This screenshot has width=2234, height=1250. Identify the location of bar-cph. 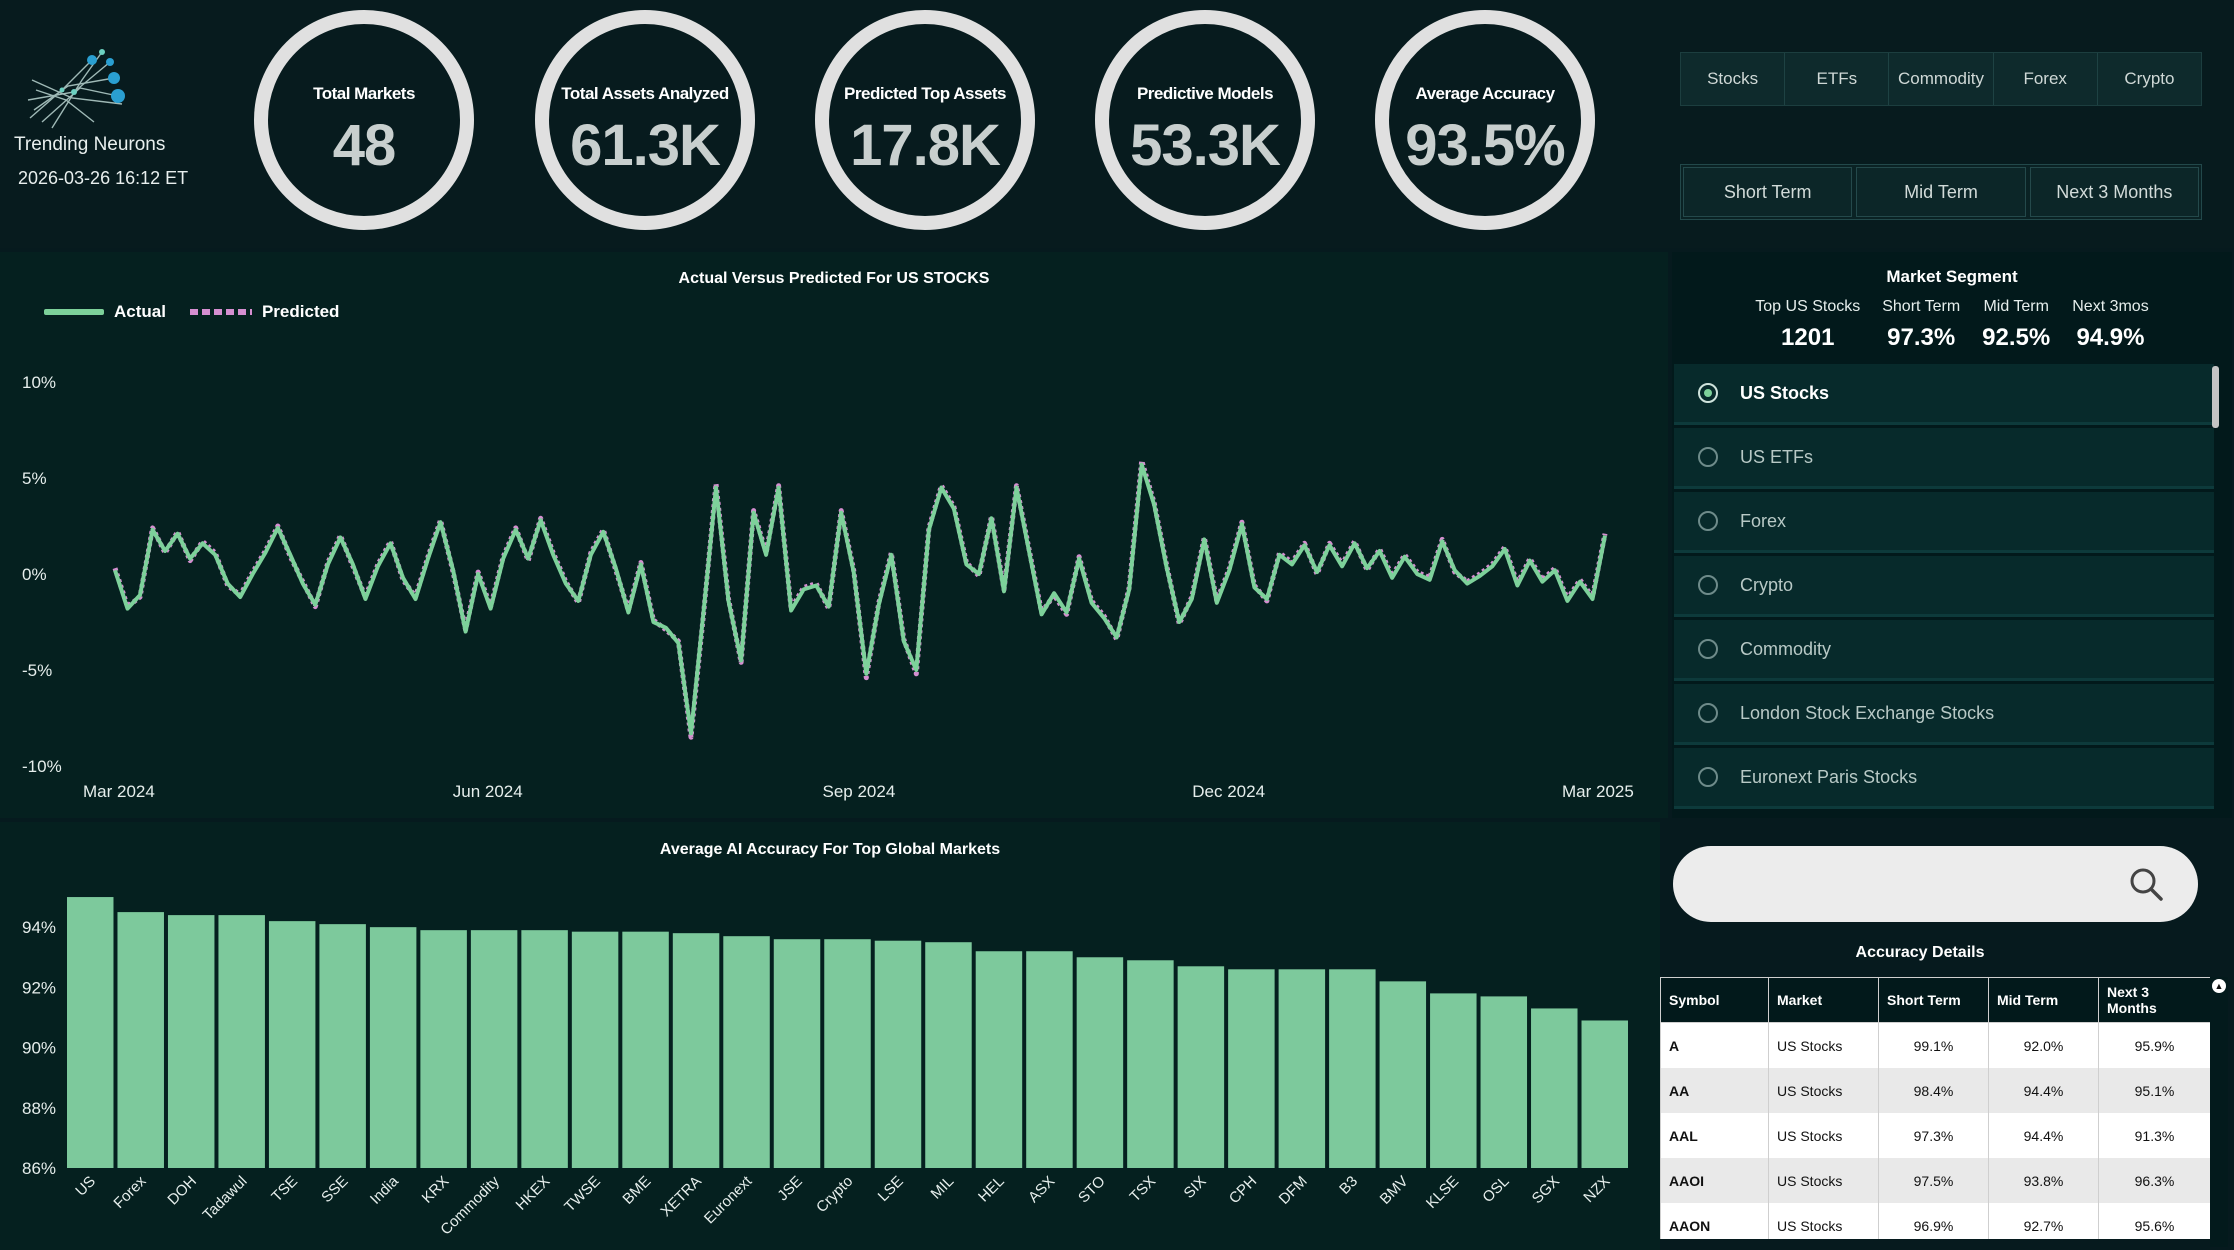
(1251, 1068).